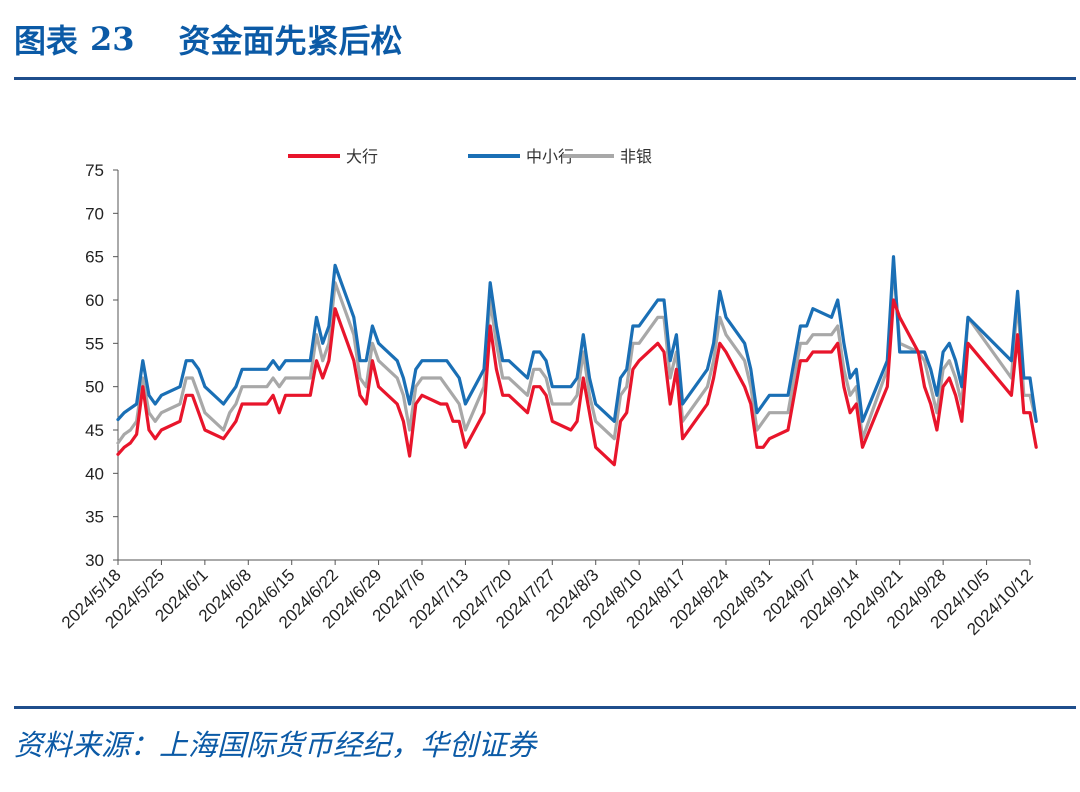 The width and height of the screenshot is (1080, 792). I want to click on figure-label: 图表, so click(46, 41).